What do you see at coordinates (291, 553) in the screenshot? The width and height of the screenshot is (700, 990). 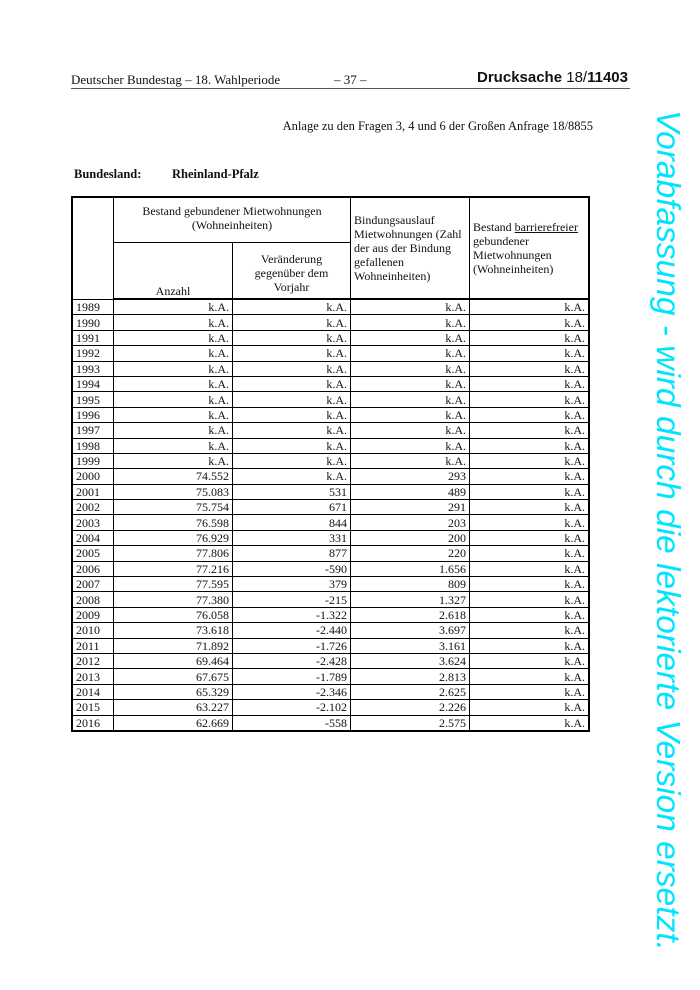 I see `veraenderung-cell: 877` at bounding box center [291, 553].